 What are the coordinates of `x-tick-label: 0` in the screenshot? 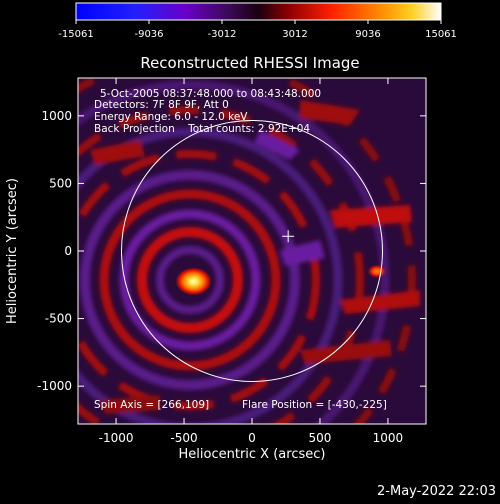 It's located at (252, 438).